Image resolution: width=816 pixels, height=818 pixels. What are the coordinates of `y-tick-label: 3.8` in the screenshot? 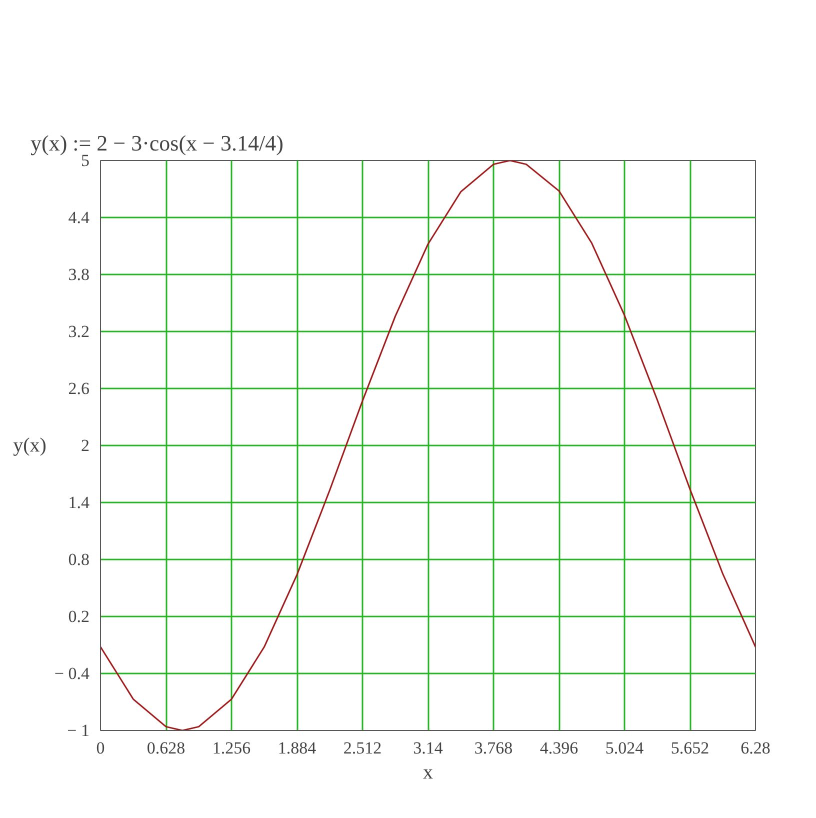 It's located at (79, 274).